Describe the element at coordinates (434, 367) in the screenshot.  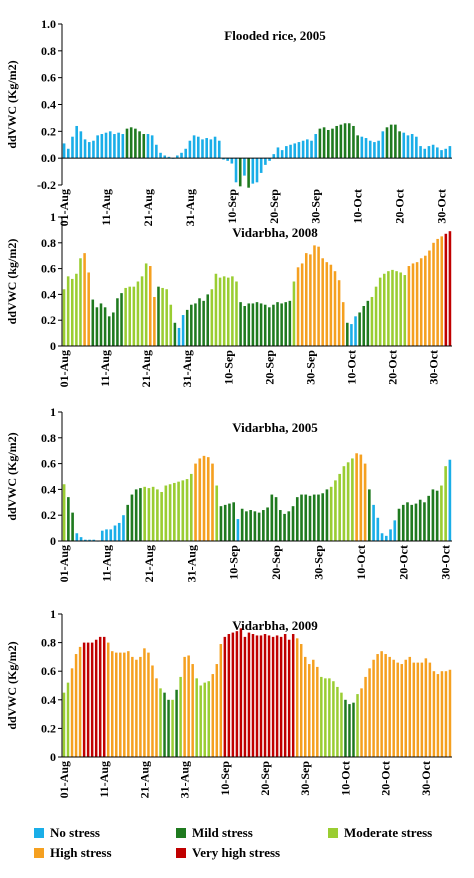
I see `x-tick-label: 30-Oct` at that location.